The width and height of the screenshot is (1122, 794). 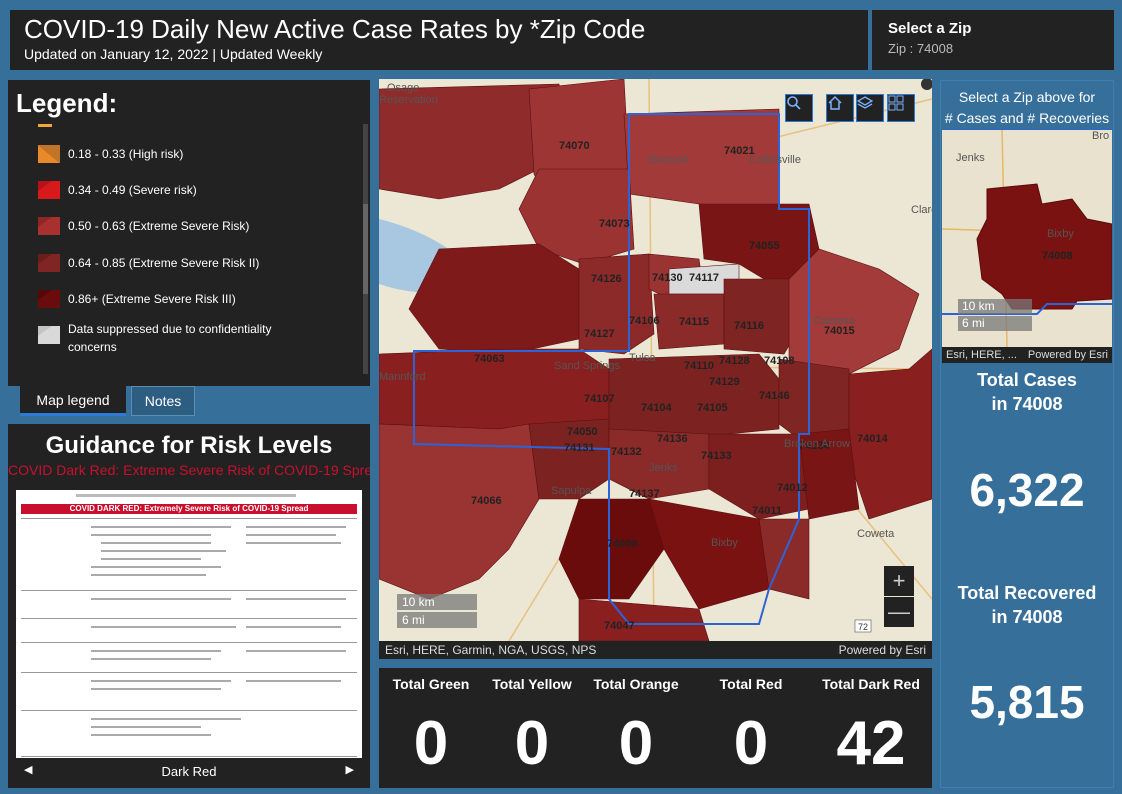 What do you see at coordinates (799, 108) in the screenshot?
I see `search-icon` at bounding box center [799, 108].